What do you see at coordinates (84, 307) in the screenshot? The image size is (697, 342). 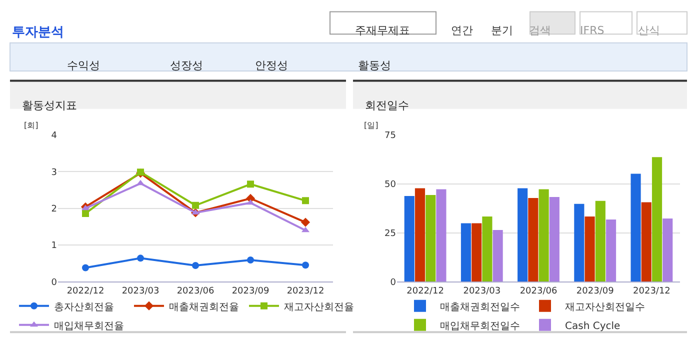 I see `legend-label: 총자산회전율` at bounding box center [84, 307].